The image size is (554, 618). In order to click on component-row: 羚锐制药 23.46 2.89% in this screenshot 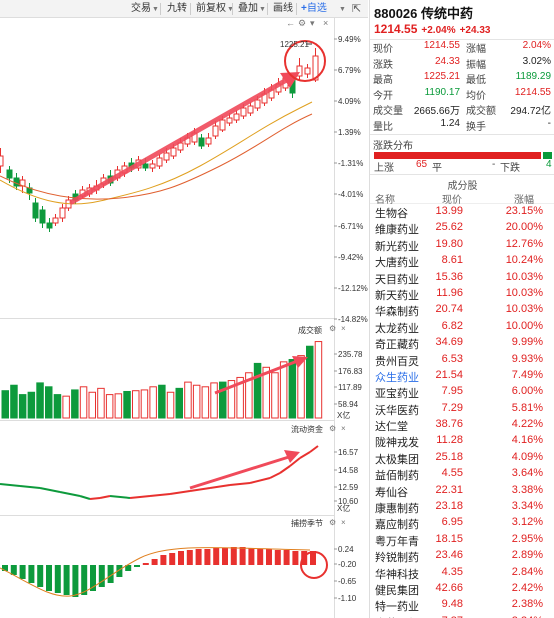, I will do `click(462, 556)`.